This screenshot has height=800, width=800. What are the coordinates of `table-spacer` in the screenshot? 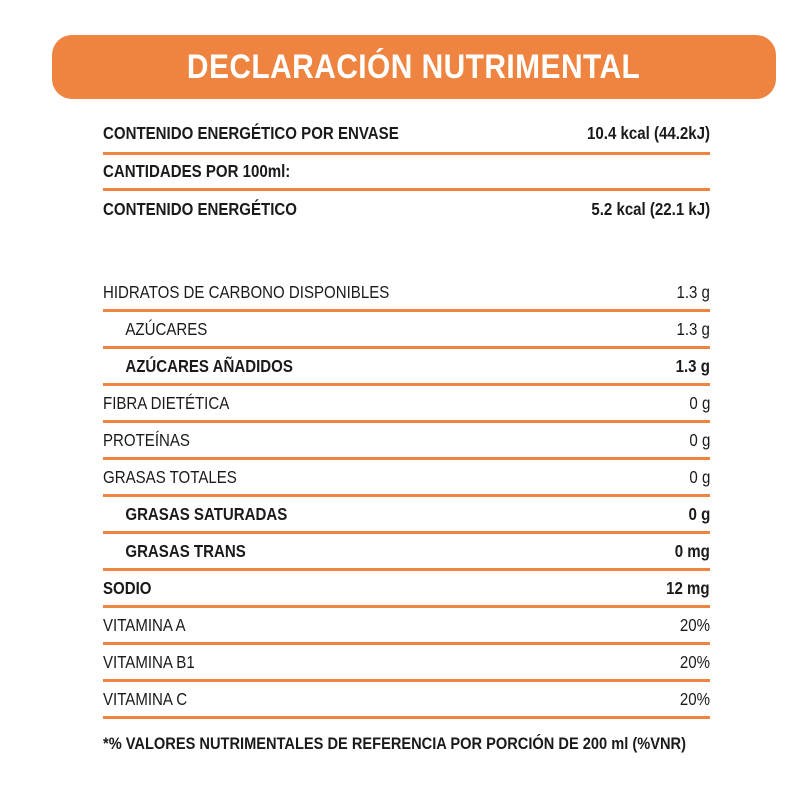 It's located at (406, 251).